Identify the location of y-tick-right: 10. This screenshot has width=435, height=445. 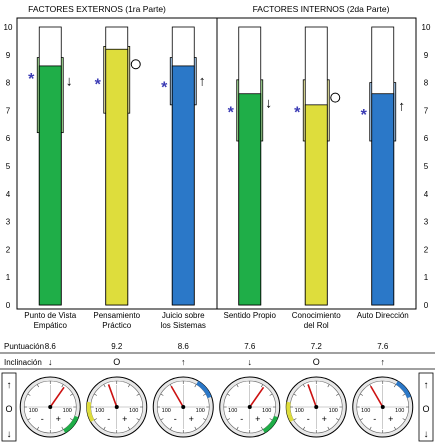
(426, 27).